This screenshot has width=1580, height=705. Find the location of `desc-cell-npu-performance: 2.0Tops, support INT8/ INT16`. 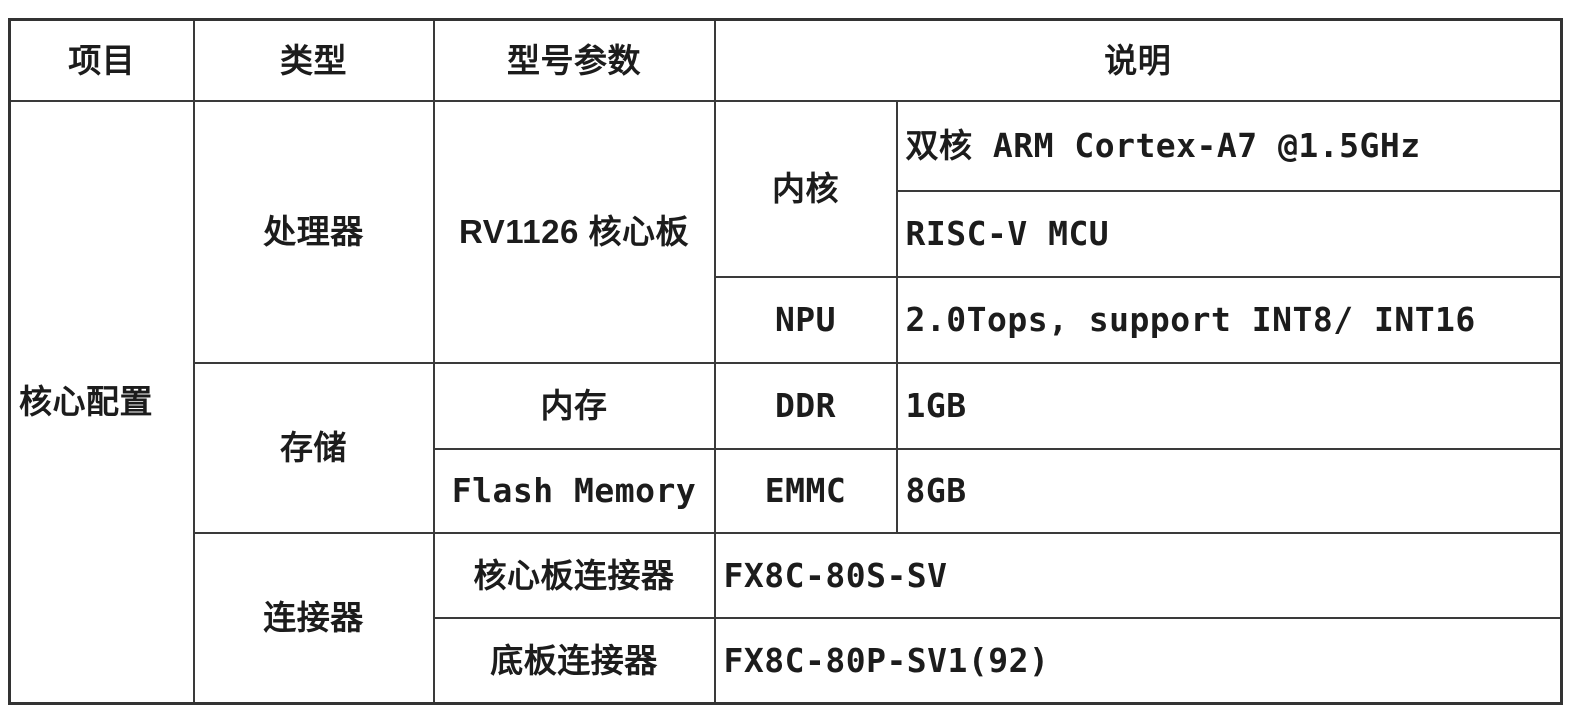

desc-cell-npu-performance: 2.0Tops, support INT8/ INT16 is located at coordinates (1229, 320).